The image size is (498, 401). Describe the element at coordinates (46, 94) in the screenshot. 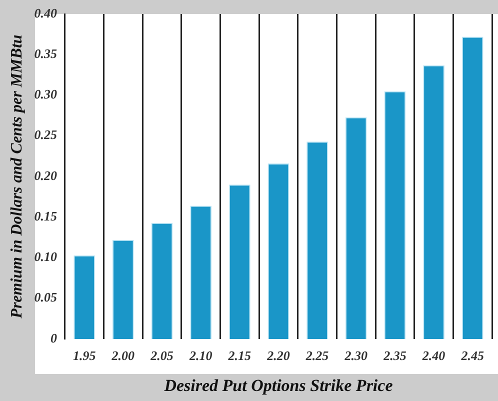

I see `y-tick-label: 0.30` at that location.